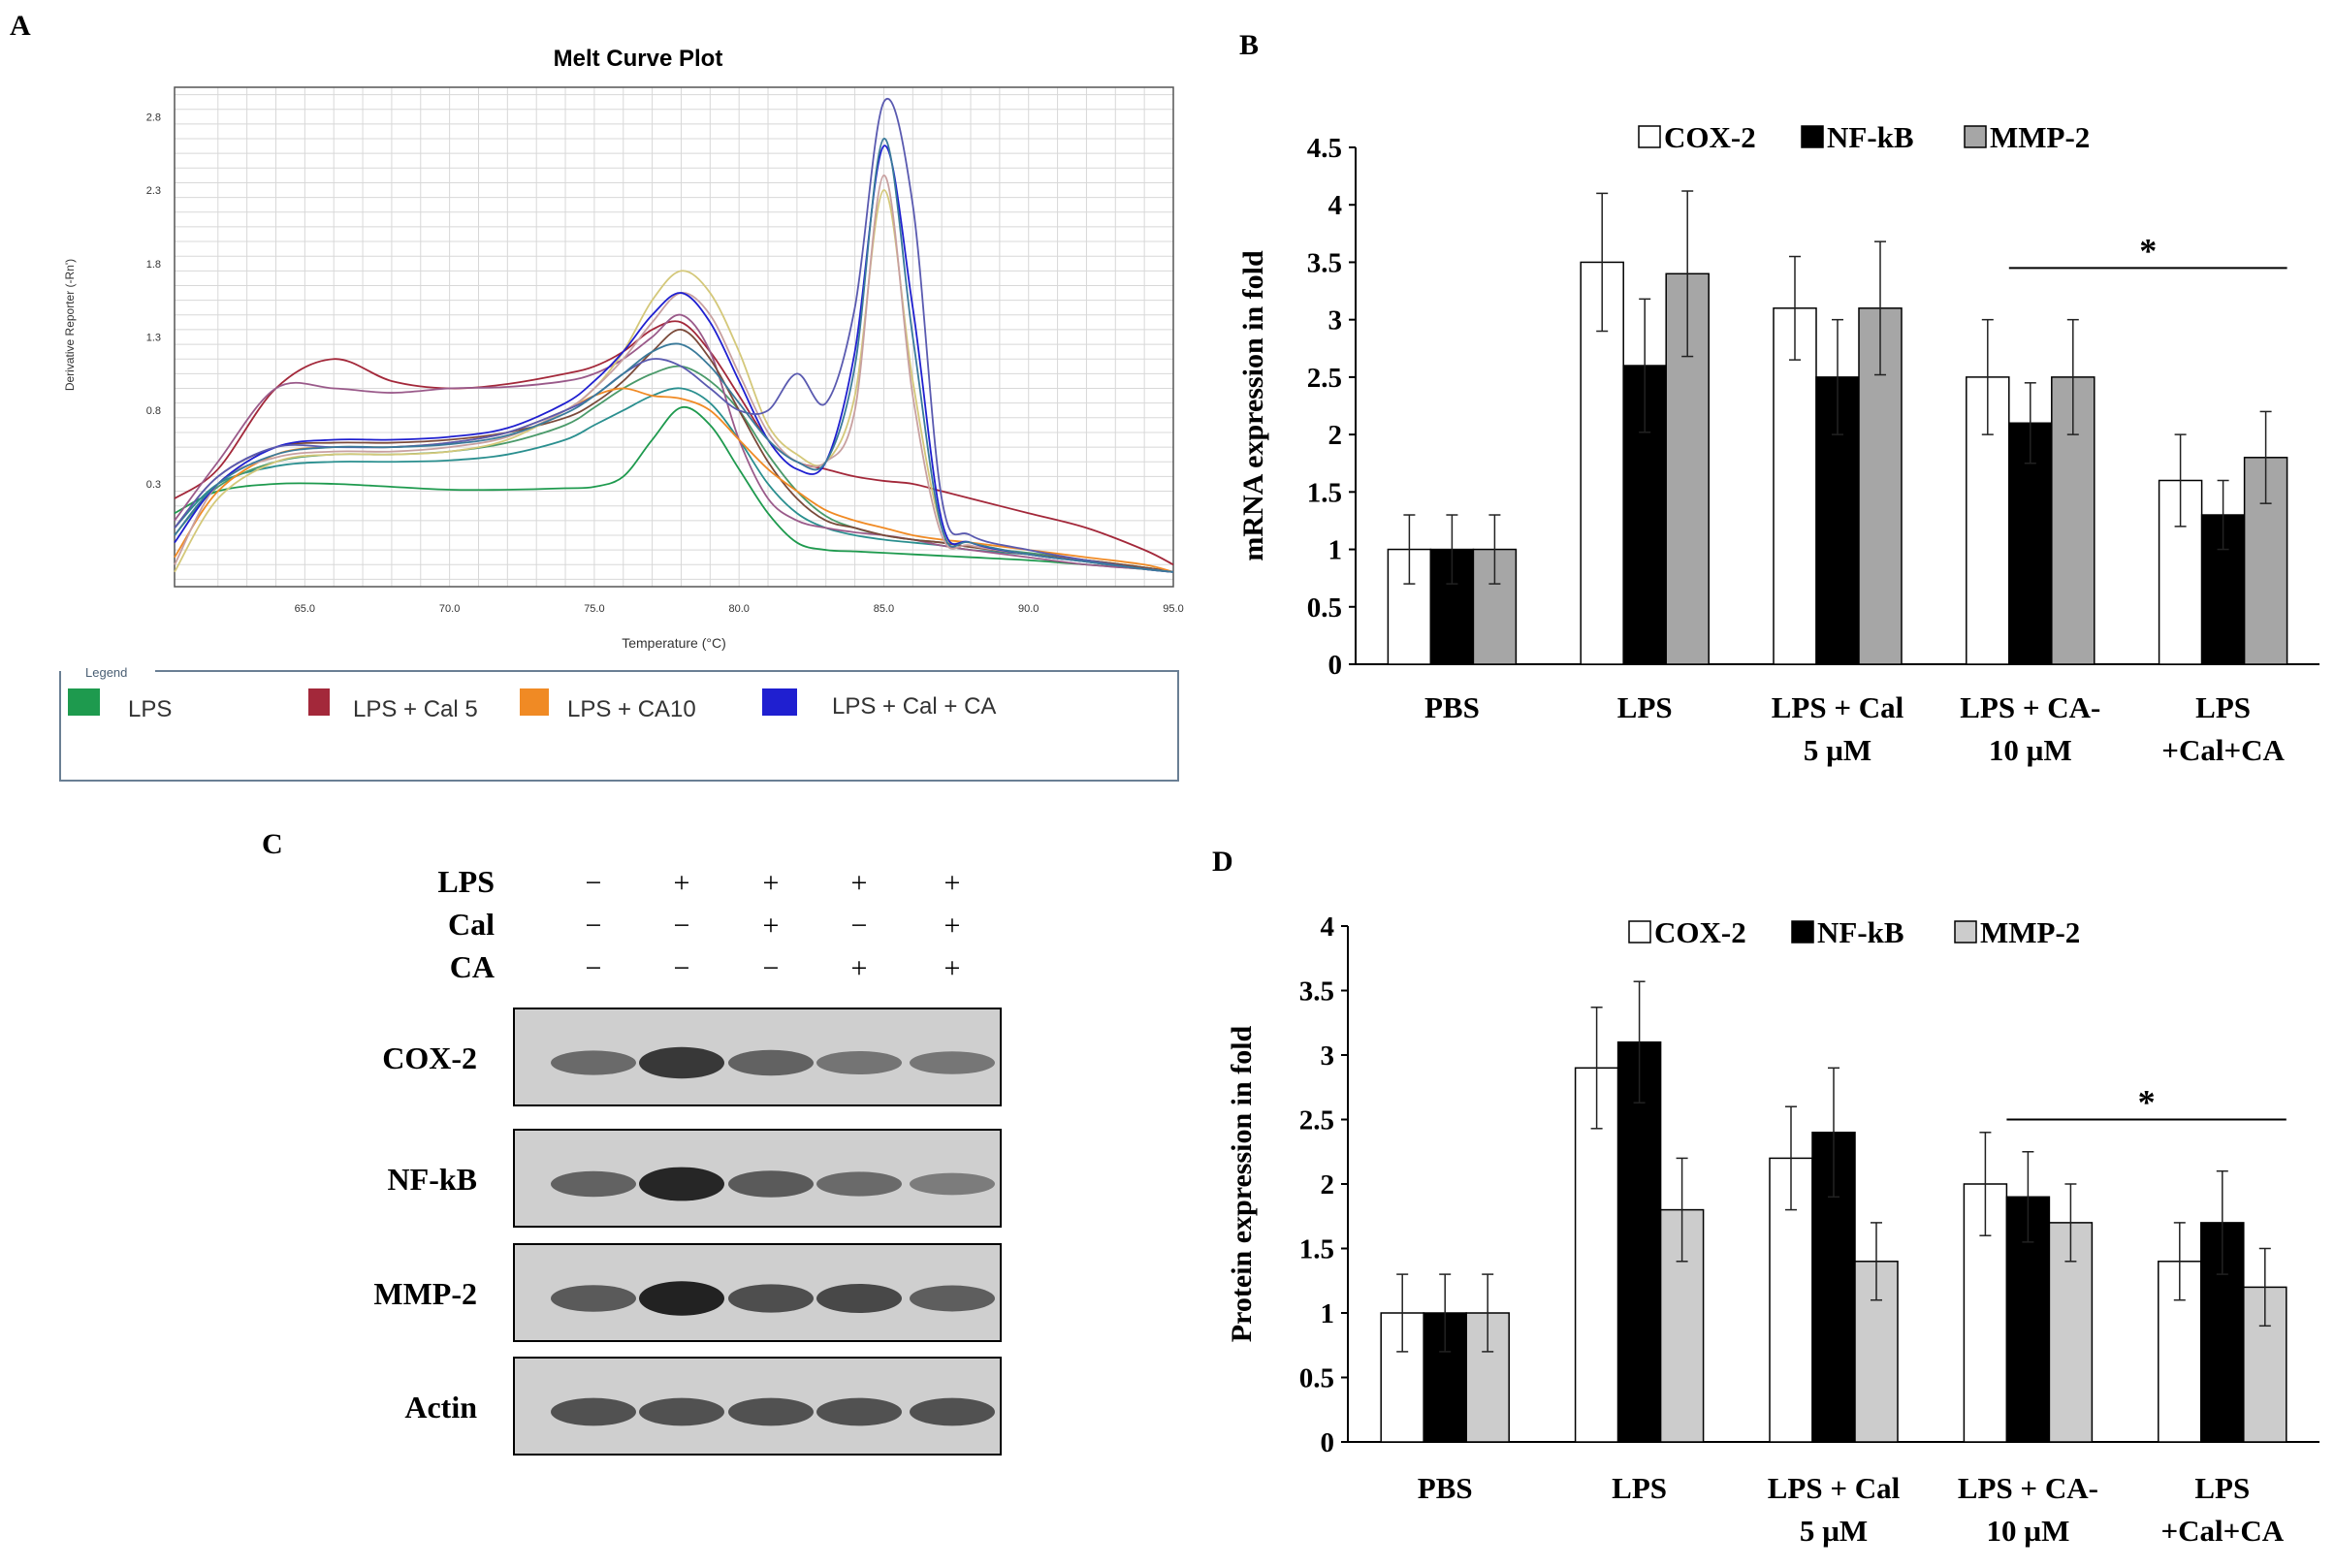  Describe the element at coordinates (884, 609) in the screenshot. I see `melt-x-tick-label: 85.0` at that location.